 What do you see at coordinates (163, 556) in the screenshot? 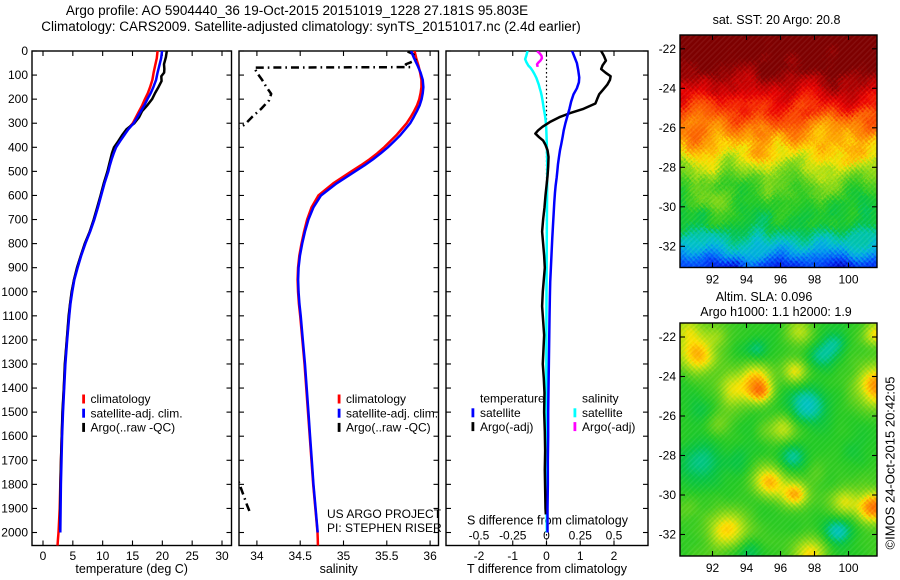
I see `x-tick-label: 20` at bounding box center [163, 556].